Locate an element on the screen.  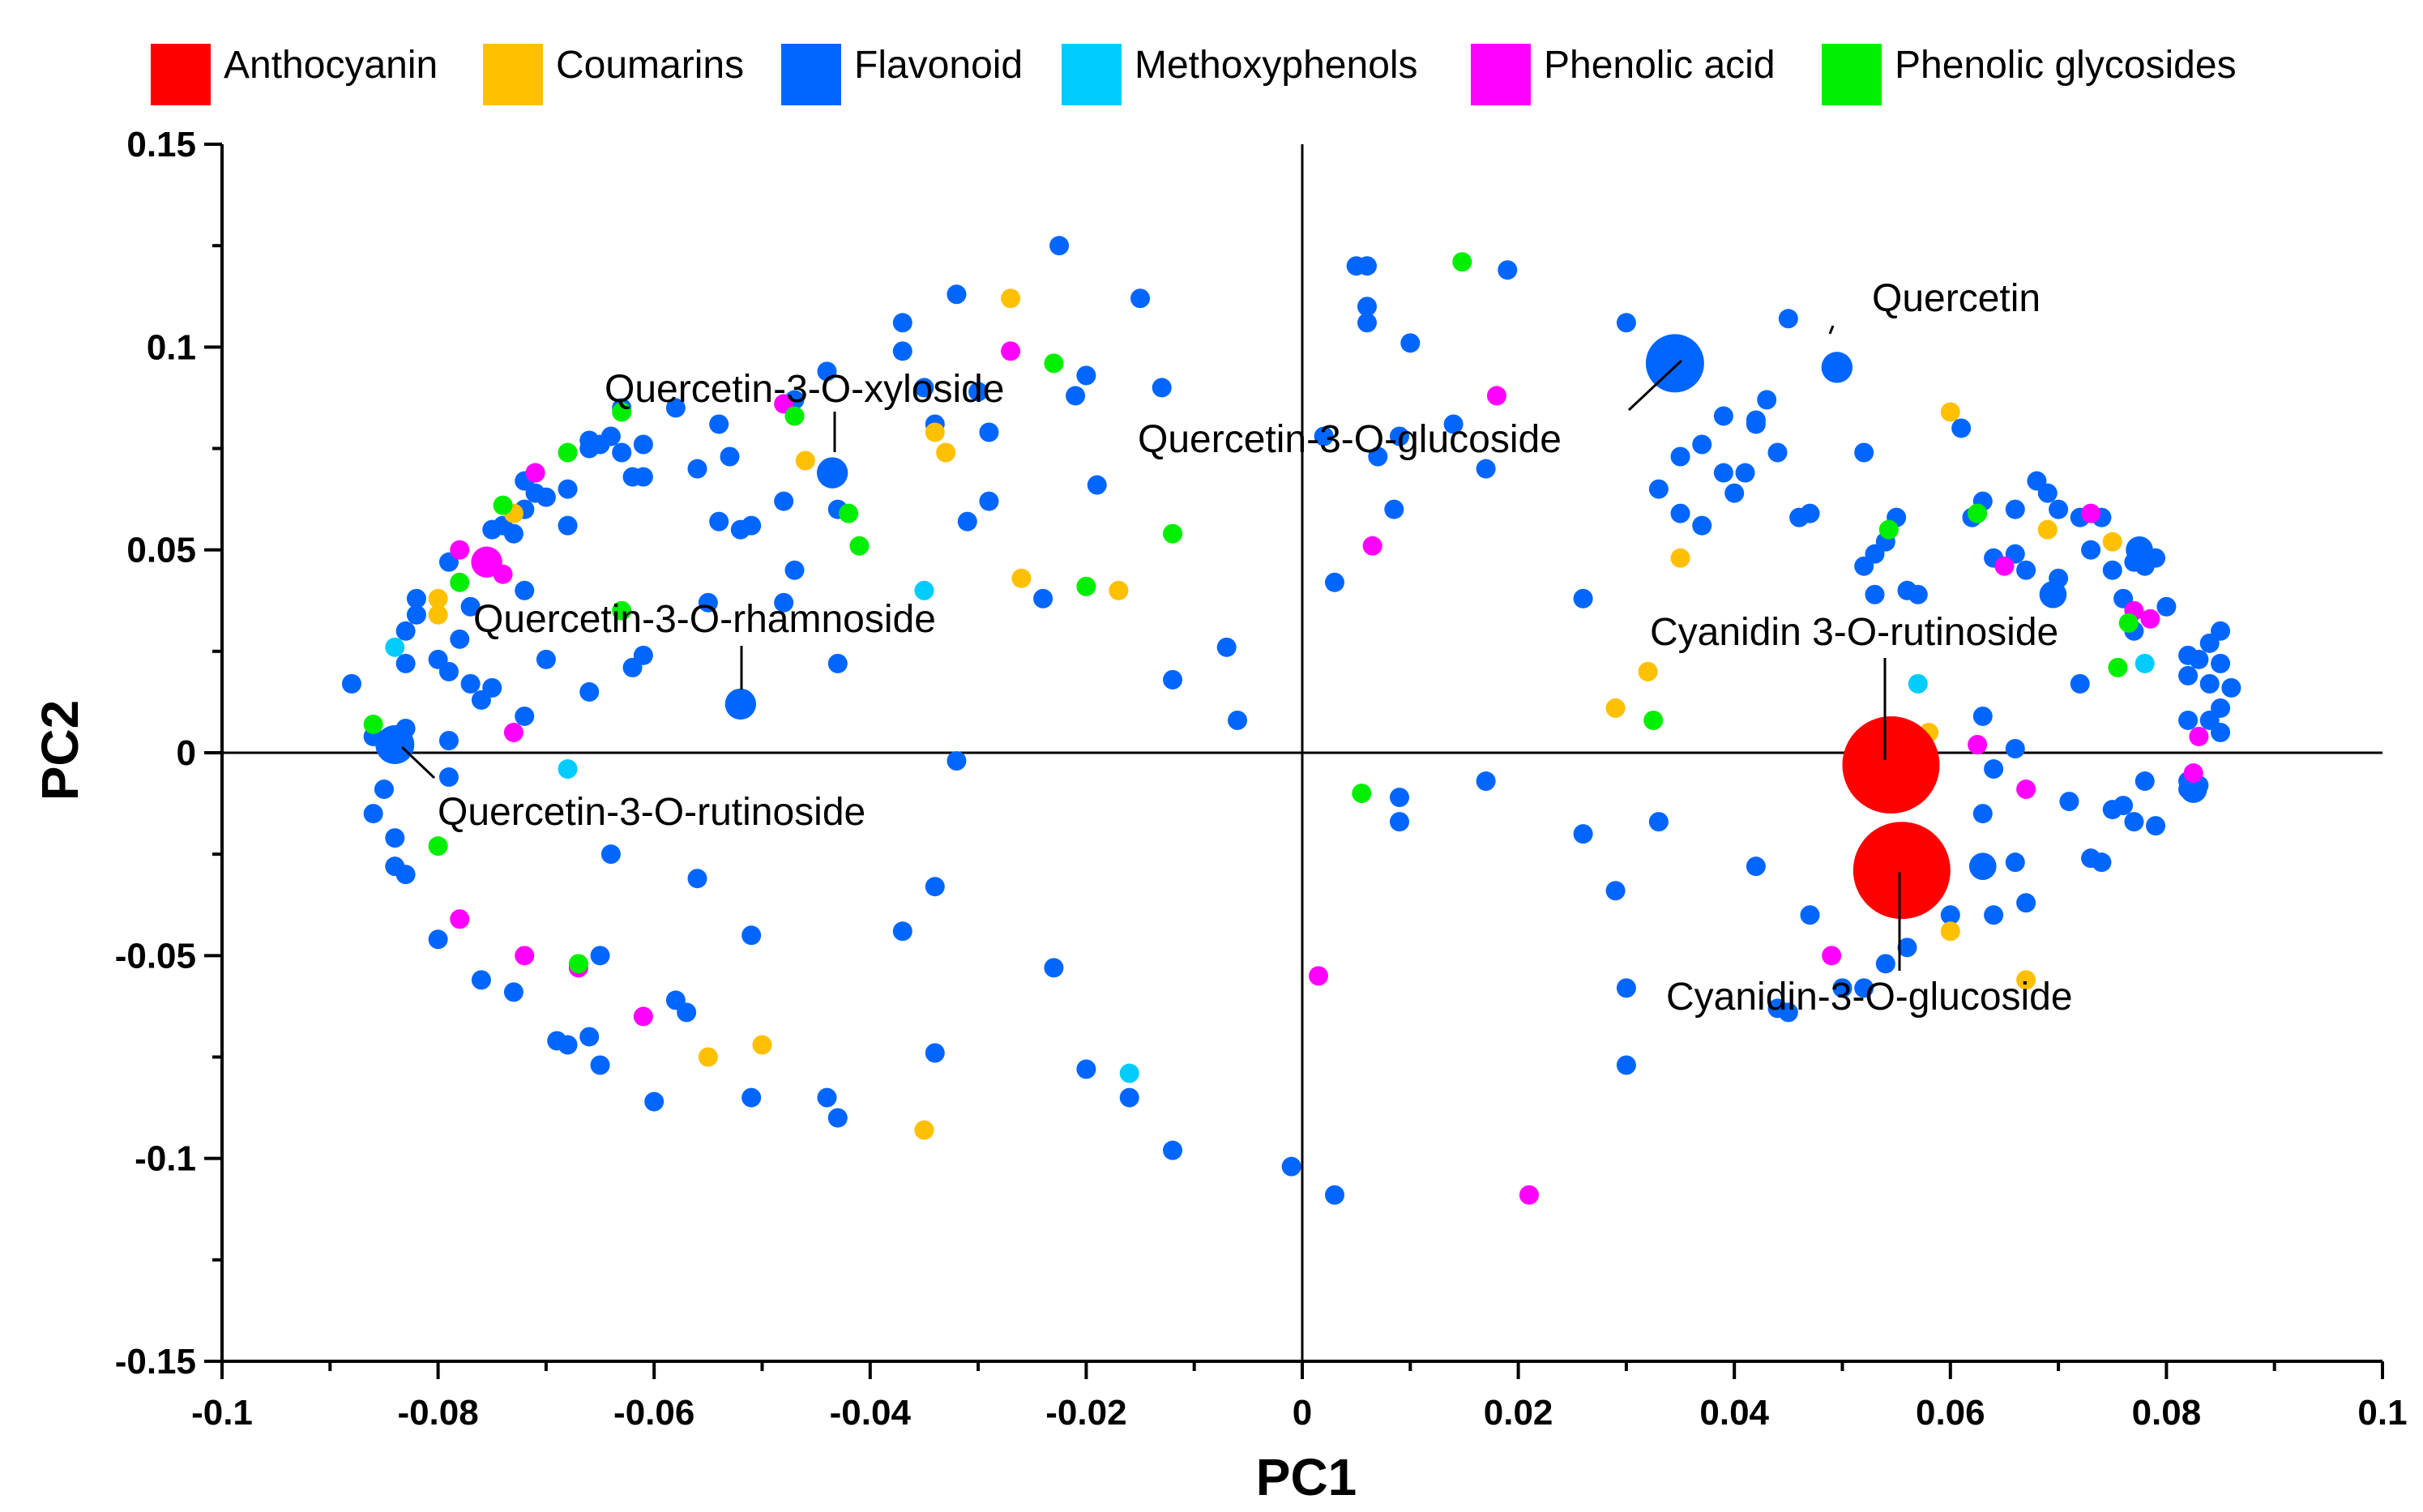
x-tick-label: 0.04 is located at coordinates (1734, 1413).